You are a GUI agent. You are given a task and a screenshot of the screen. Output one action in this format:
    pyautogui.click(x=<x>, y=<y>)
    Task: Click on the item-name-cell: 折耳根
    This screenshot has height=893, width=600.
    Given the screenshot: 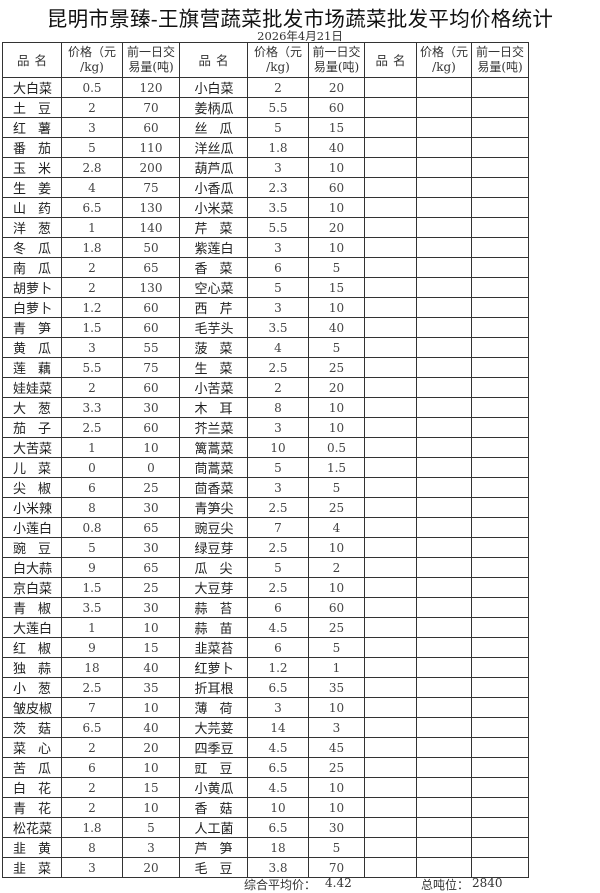 What is the action you would take?
    pyautogui.click(x=213, y=687)
    